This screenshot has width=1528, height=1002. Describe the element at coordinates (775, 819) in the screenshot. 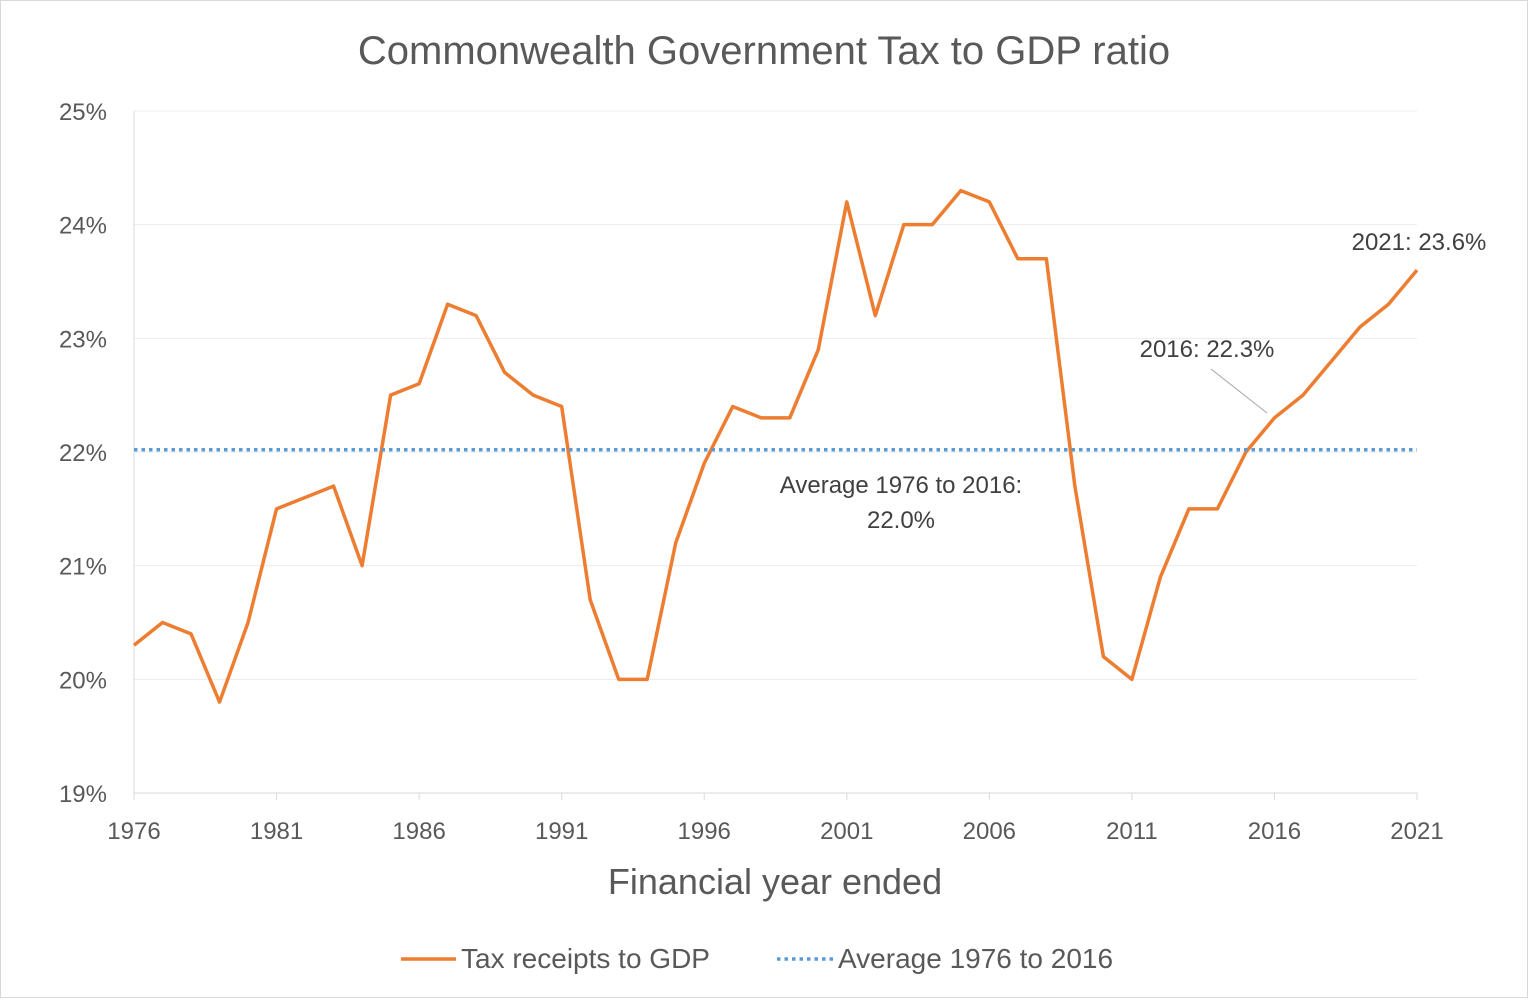

I see `x-axis-ticks: 1976 1981 1986 1991 1996 2001 2006 2011 2016 2021` at that location.